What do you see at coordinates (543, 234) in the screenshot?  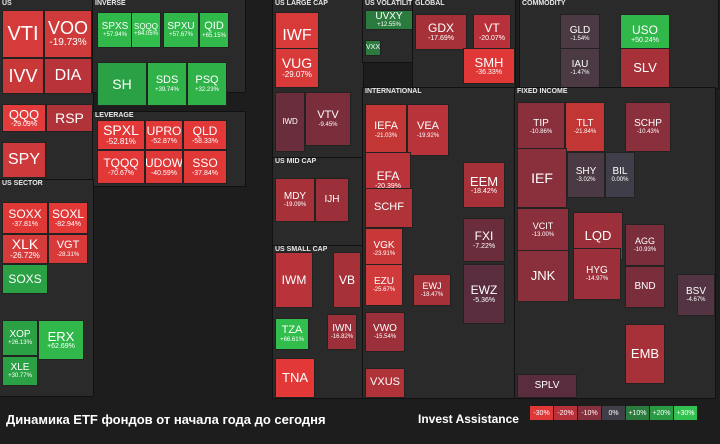 I see `etf-change: -13.00%` at bounding box center [543, 234].